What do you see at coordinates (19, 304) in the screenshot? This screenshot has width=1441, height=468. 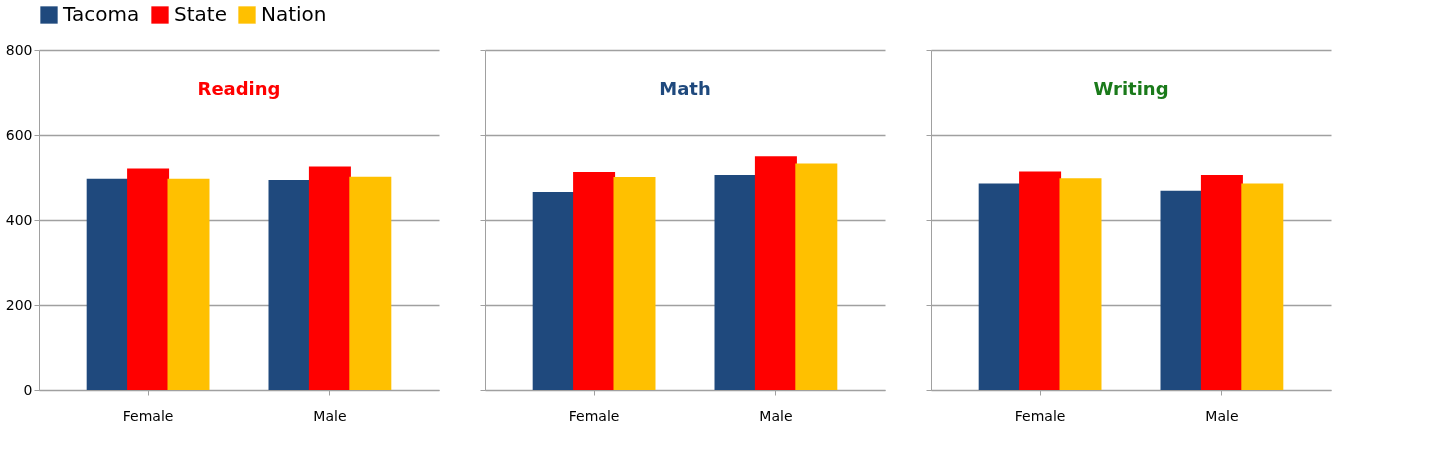 I see `y-tick-label: 200` at bounding box center [19, 304].